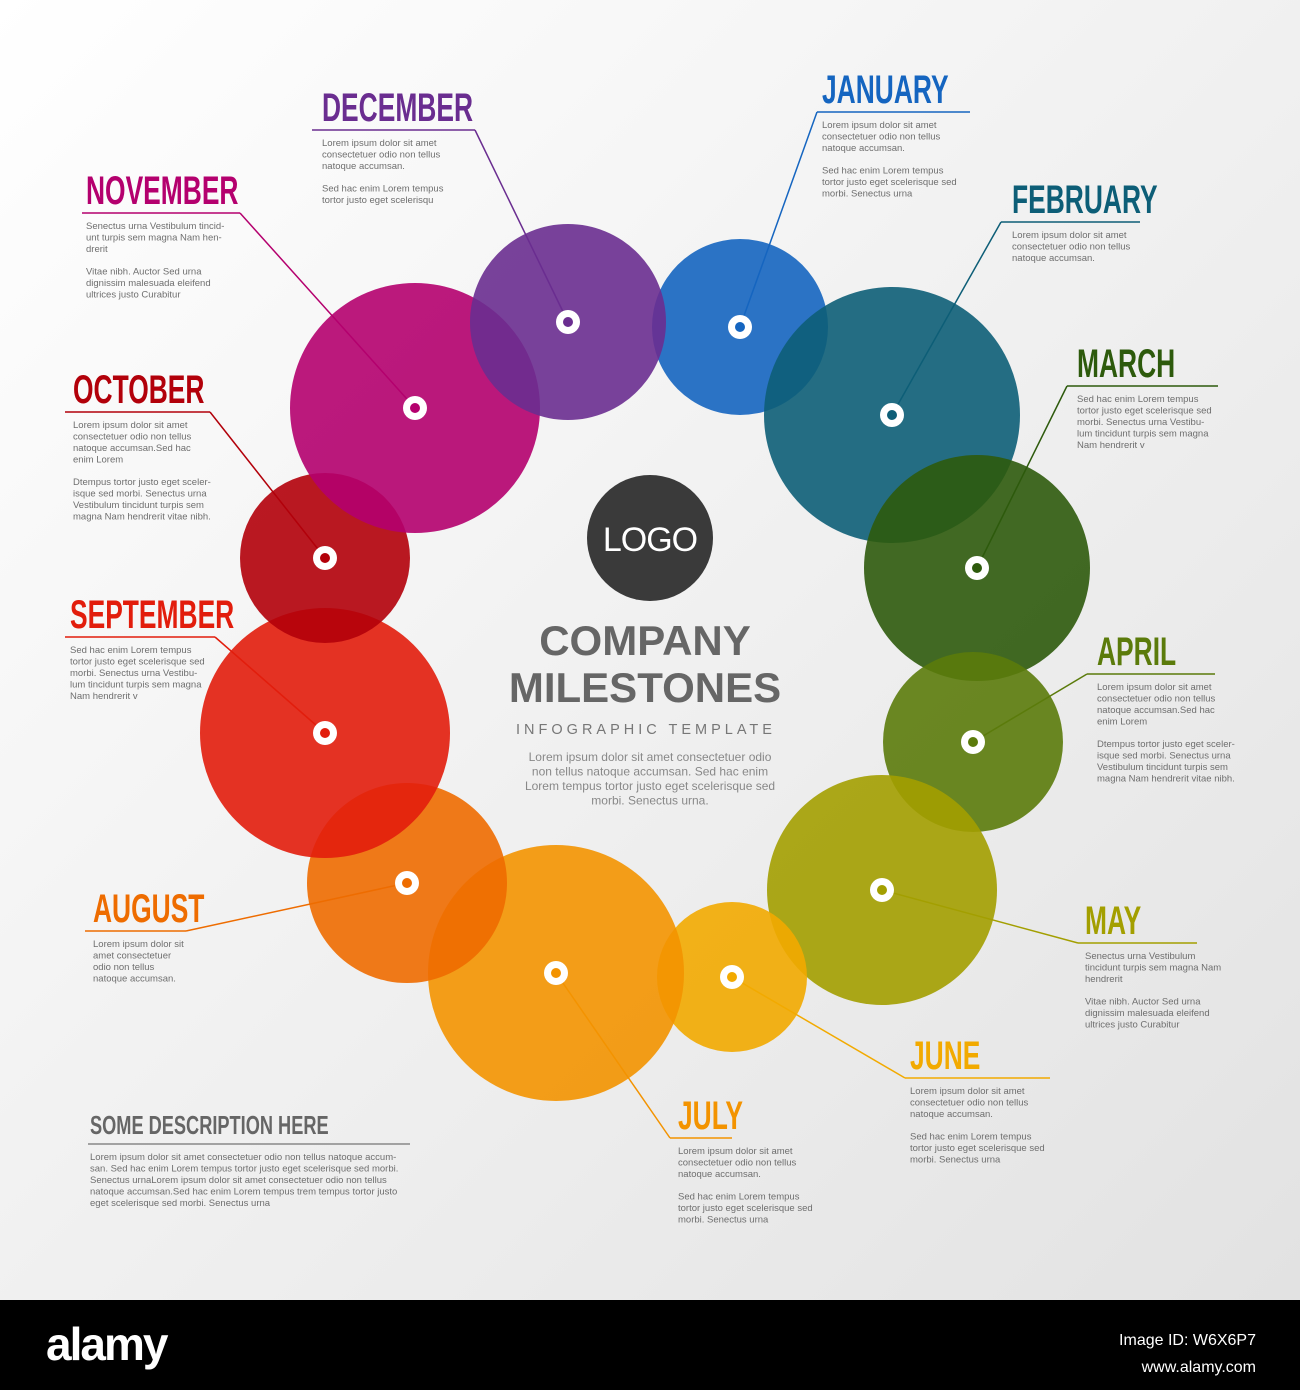 The height and width of the screenshot is (1390, 1300). What do you see at coordinates (1153, 968) in the screenshot?
I see `description-line: tincidunt turpis sem magna Nam` at bounding box center [1153, 968].